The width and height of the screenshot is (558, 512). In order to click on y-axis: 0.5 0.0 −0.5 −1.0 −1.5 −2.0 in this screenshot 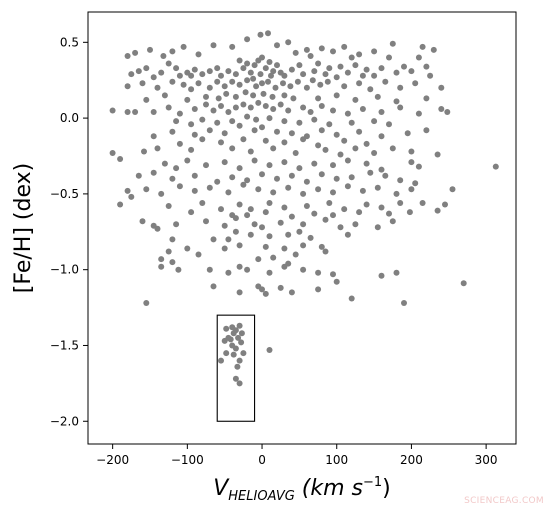, I will do `click(69, 231)`.